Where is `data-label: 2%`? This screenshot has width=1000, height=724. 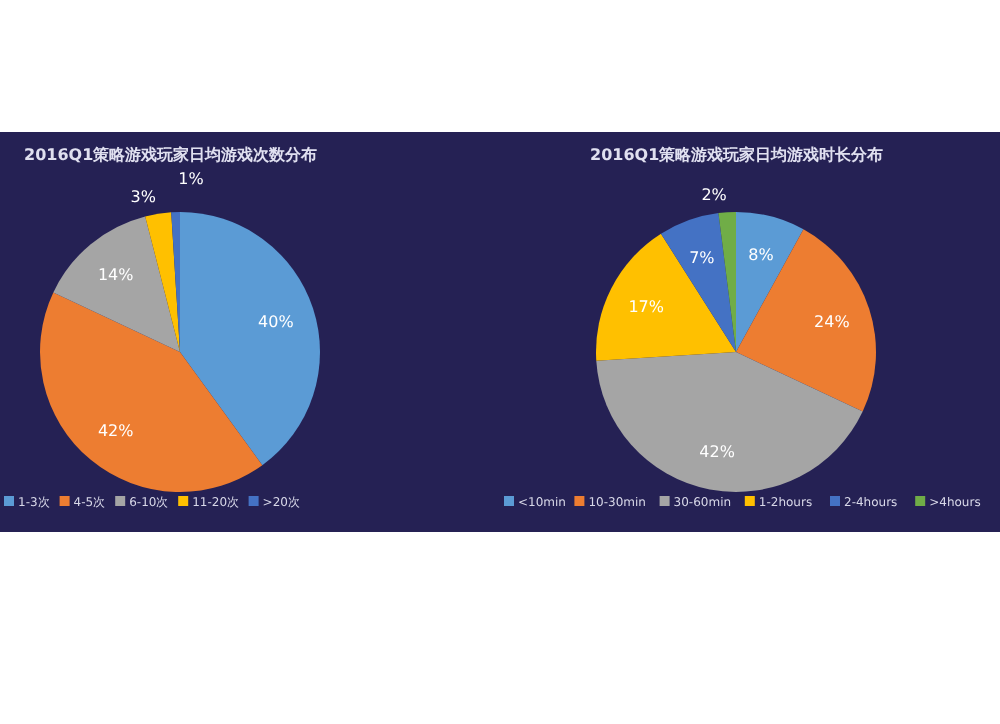
data-label: 2% is located at coordinates (714, 195).